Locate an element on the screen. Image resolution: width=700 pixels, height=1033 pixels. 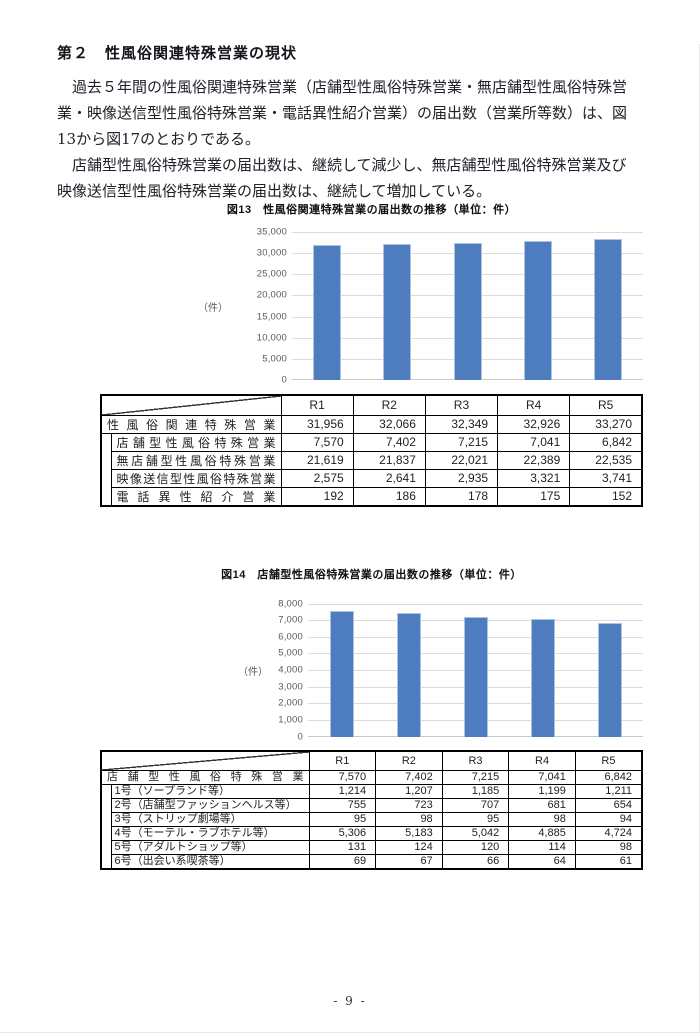
table-value-cell: 124 is located at coordinates (409, 847).